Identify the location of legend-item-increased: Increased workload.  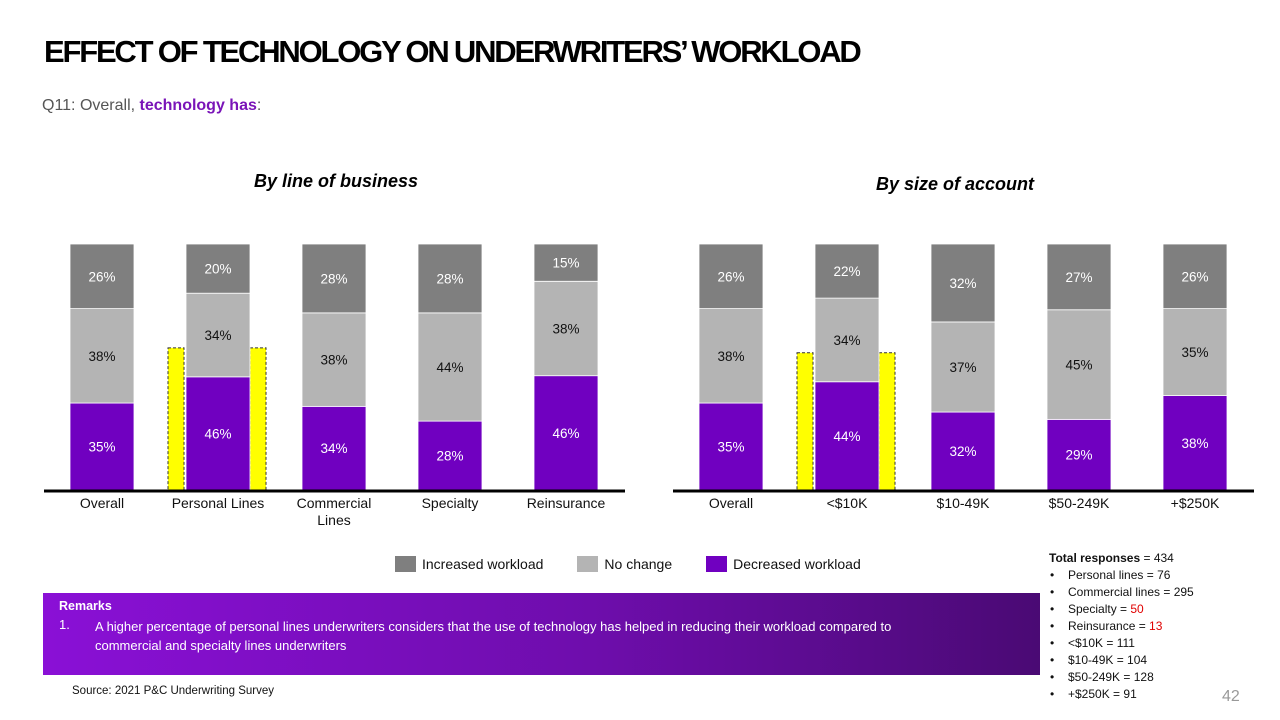
(469, 564).